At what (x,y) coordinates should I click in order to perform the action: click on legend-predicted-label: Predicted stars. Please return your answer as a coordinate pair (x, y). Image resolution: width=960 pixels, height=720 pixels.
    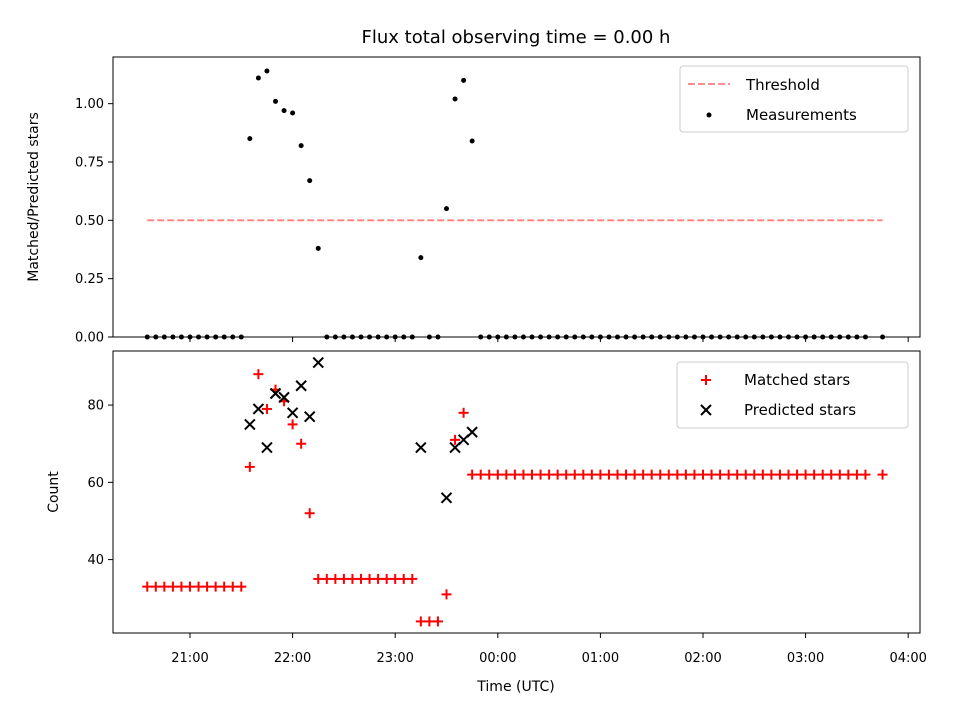
    Looking at the image, I should click on (800, 410).